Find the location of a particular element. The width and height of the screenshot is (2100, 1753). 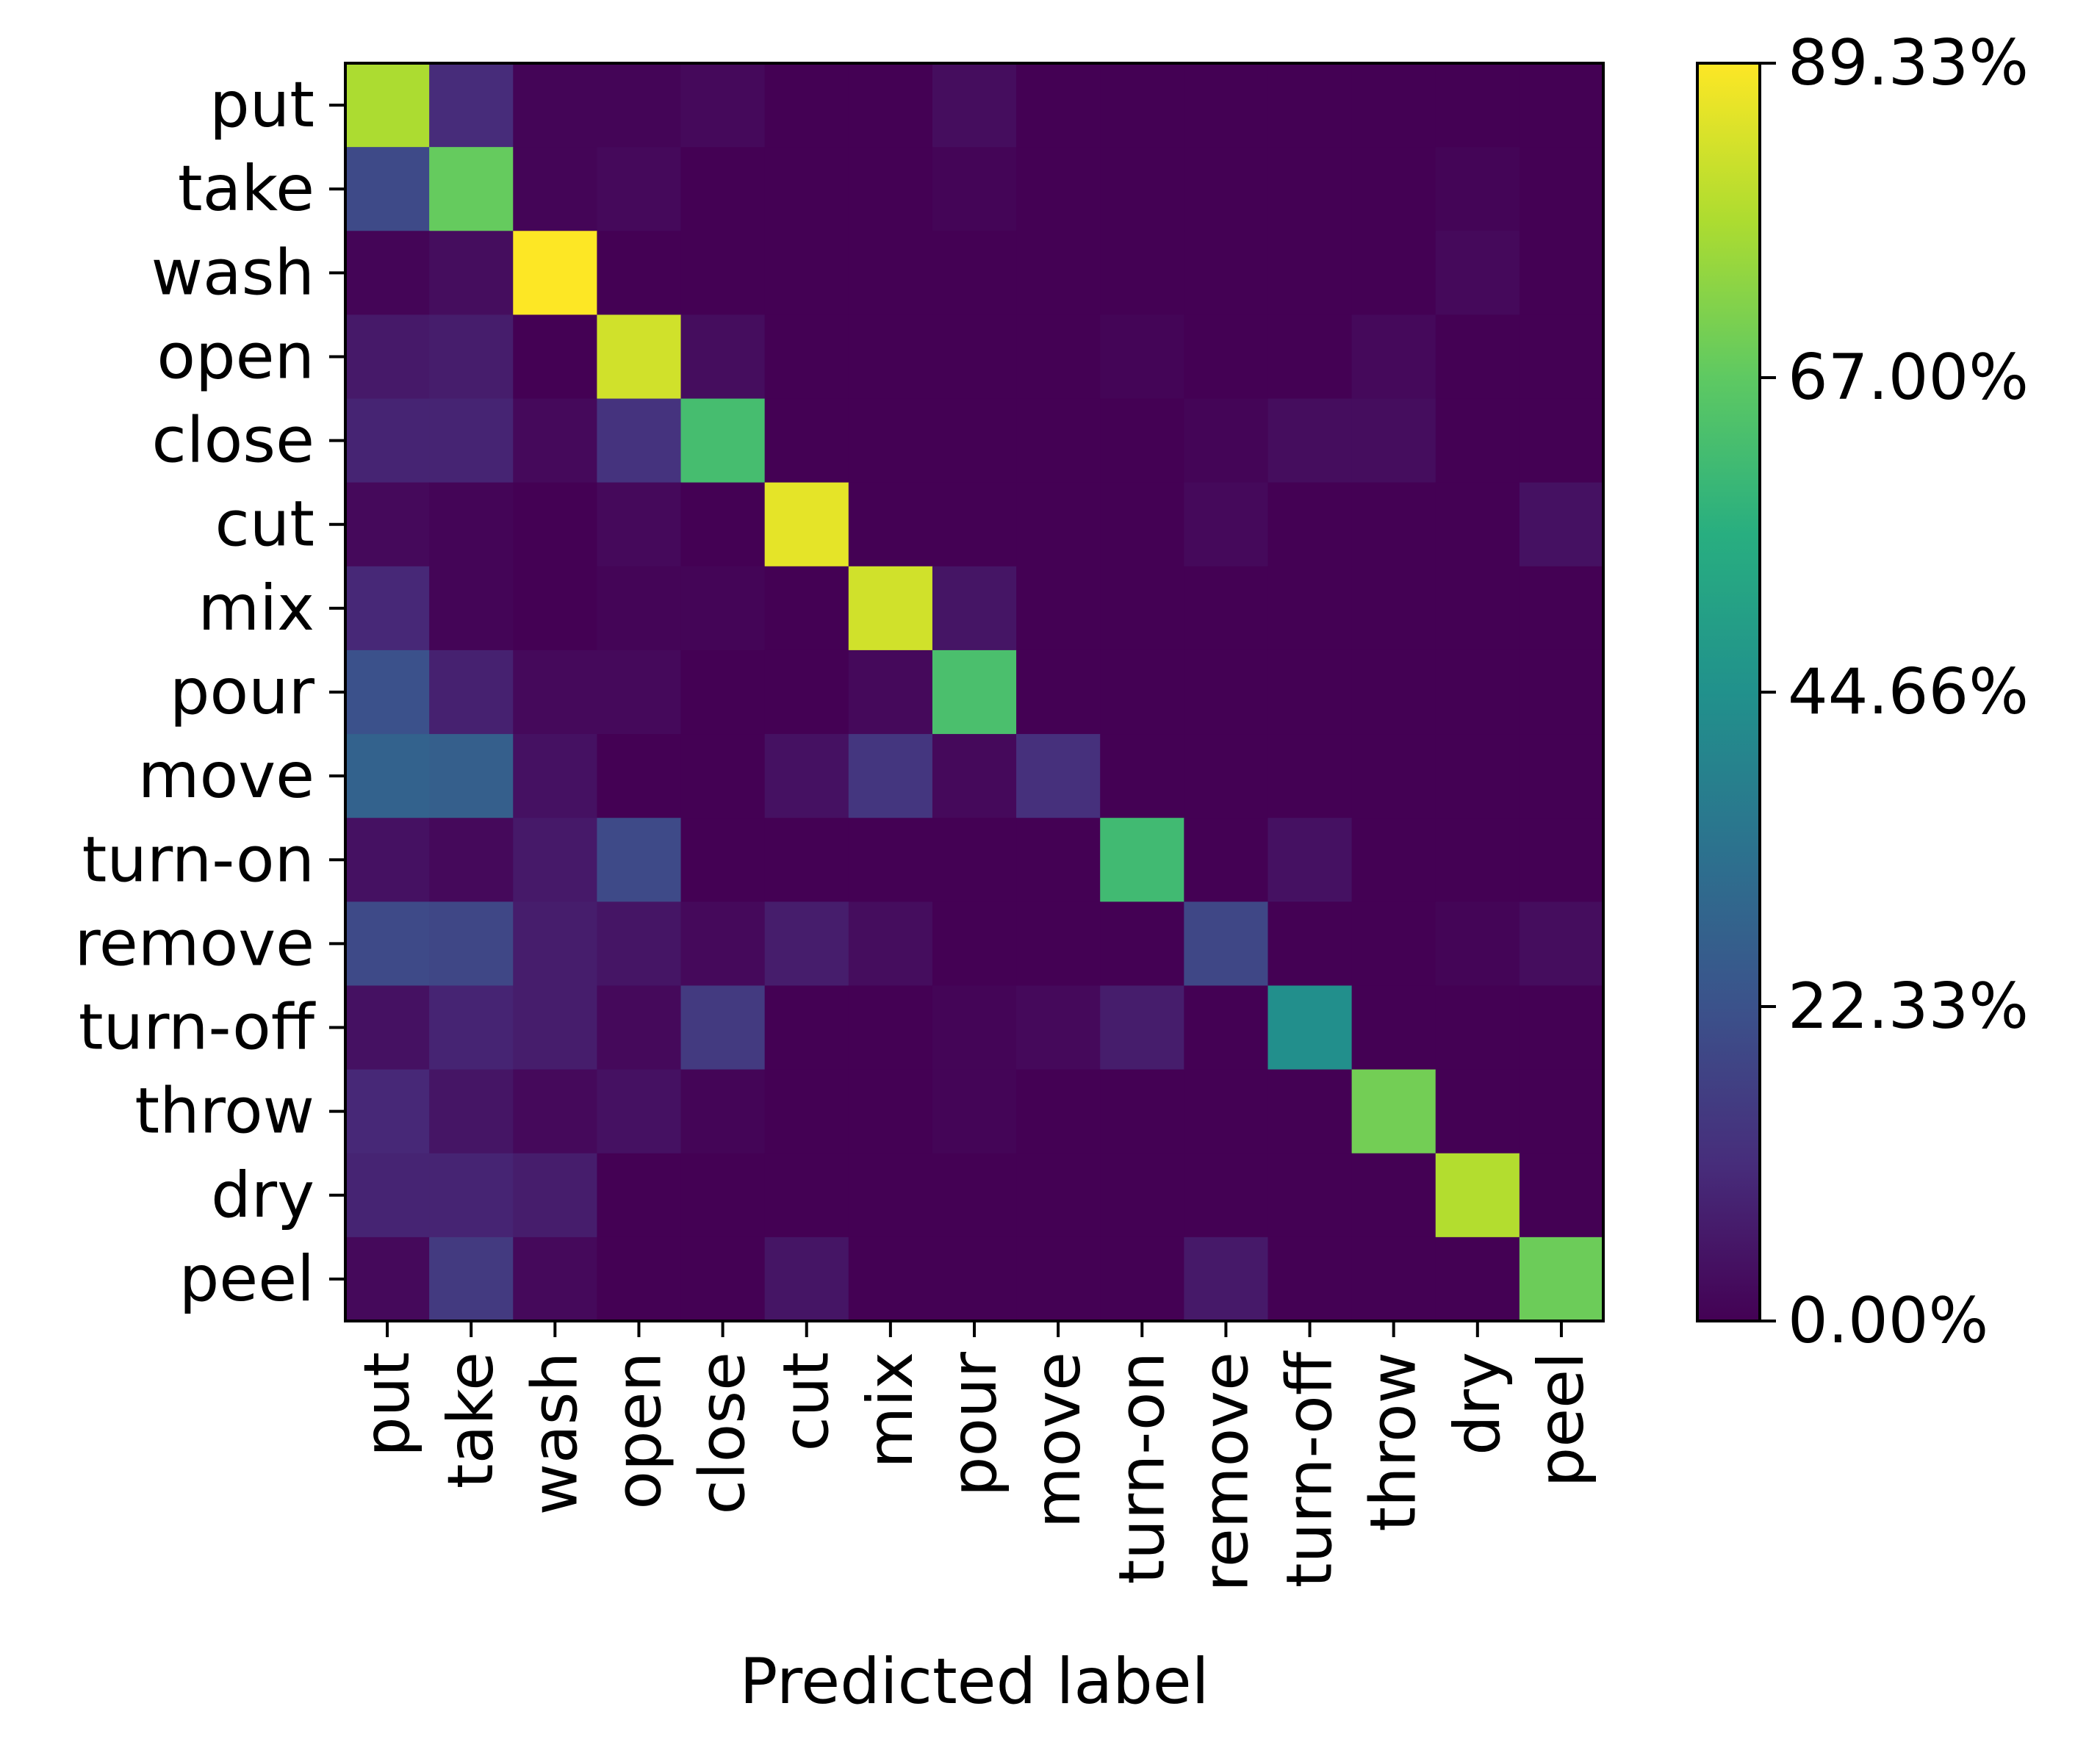

heatmap-cell-mix-move is located at coordinates (1058, 609).